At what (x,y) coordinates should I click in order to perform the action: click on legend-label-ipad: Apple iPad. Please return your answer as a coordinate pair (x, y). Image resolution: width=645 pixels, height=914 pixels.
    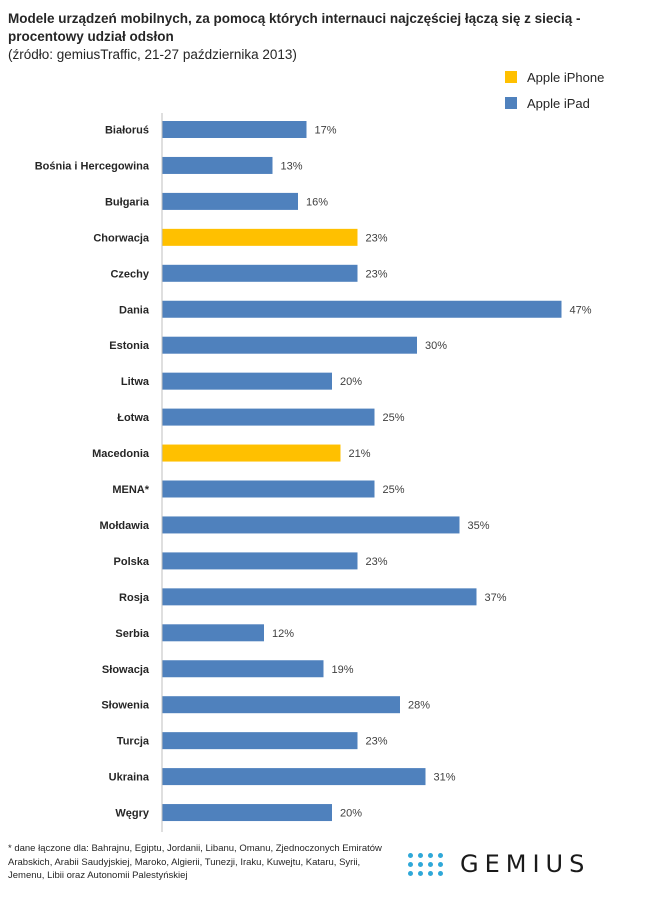
    Looking at the image, I should click on (558, 103).